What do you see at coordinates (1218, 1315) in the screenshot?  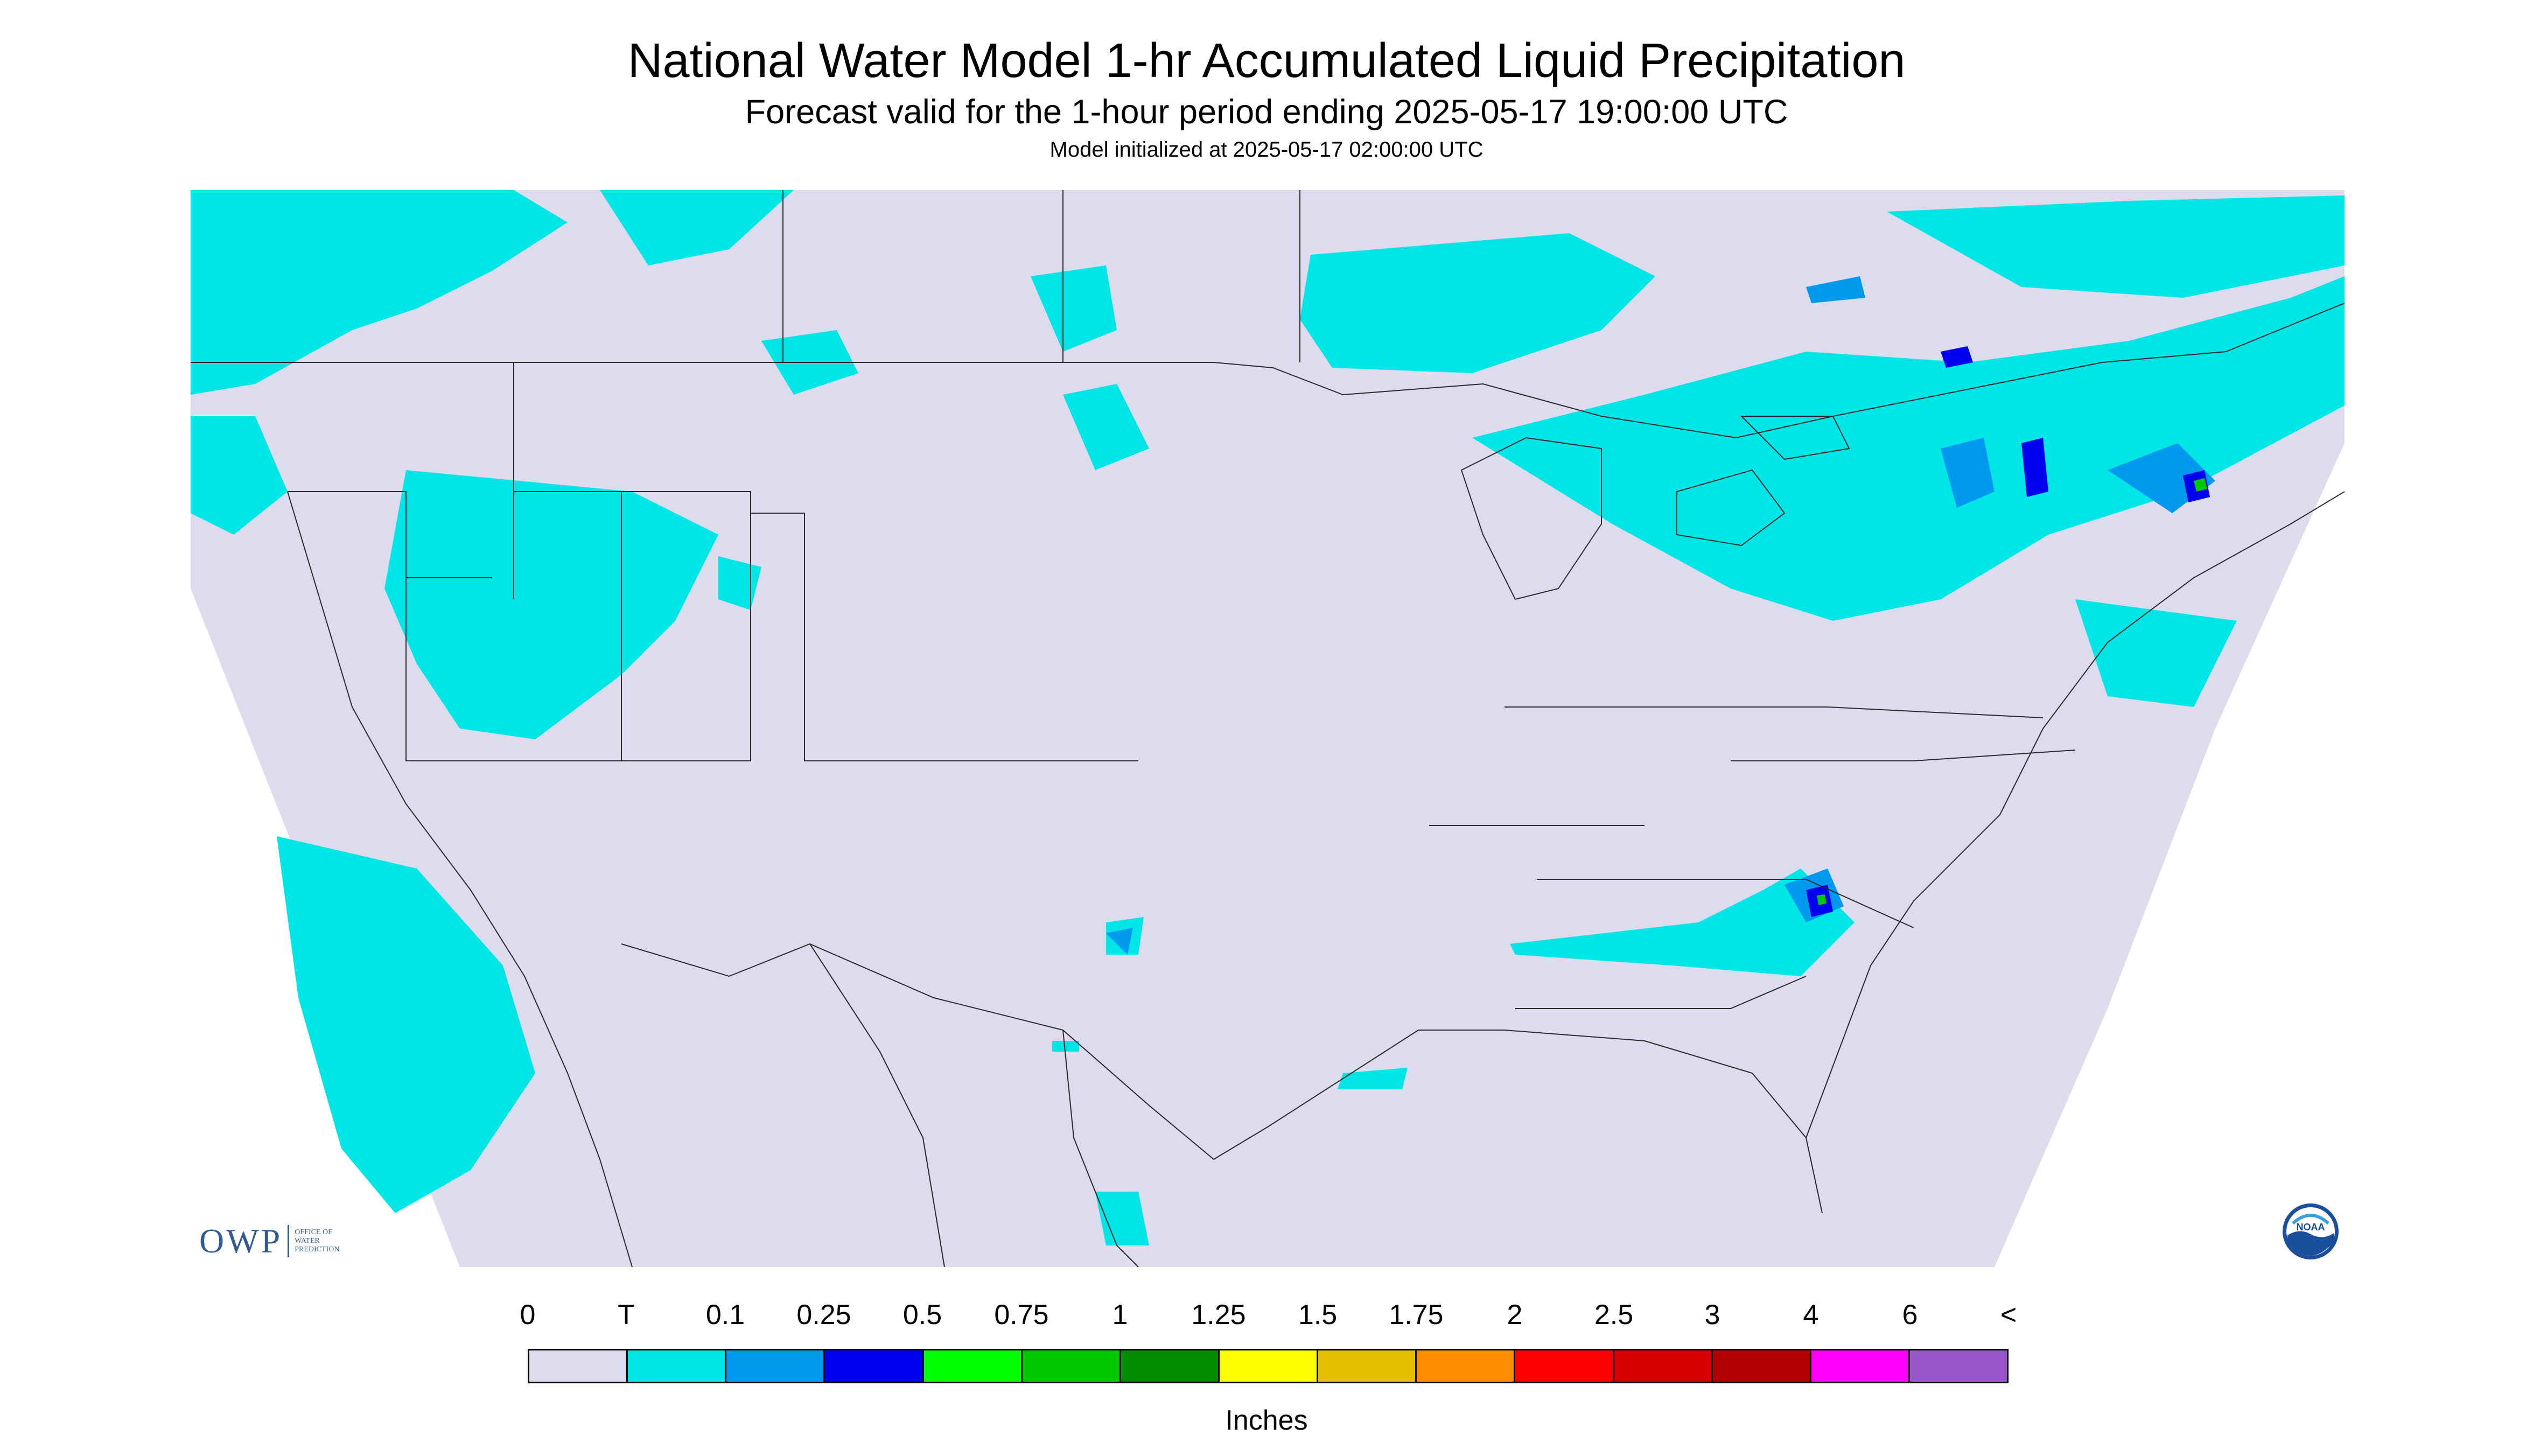 I see `legend-label: 1.25` at bounding box center [1218, 1315].